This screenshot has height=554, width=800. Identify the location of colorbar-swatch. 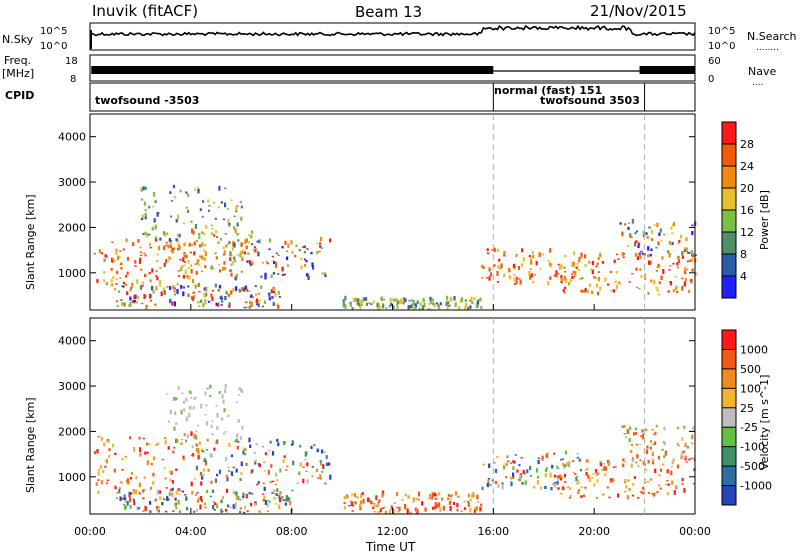
(729, 417).